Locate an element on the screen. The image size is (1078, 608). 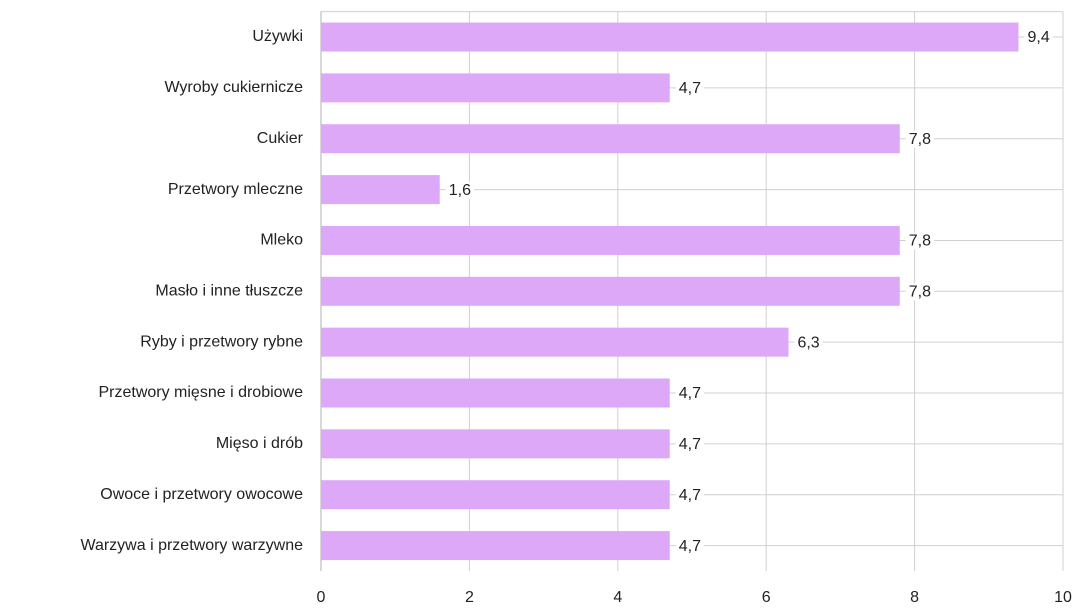
x-tick-label: 6 is located at coordinates (766, 597).